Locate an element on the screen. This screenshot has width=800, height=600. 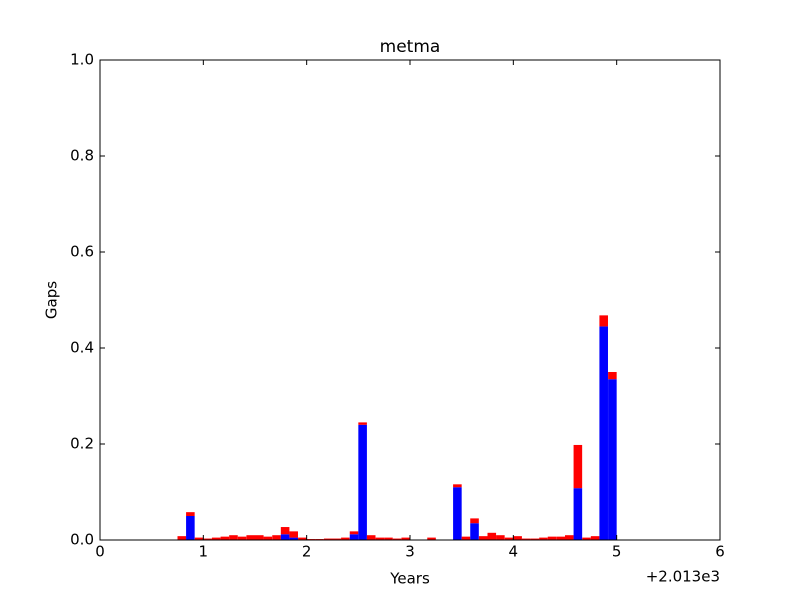
chart-title: metma is located at coordinates (410, 47).